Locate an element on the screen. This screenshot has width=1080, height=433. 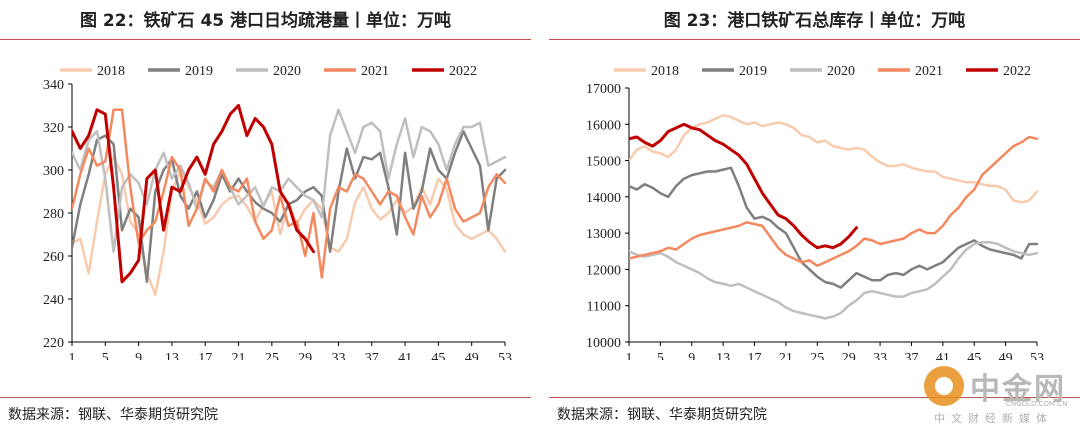
y-tick-label: 280 is located at coordinates (53, 214).